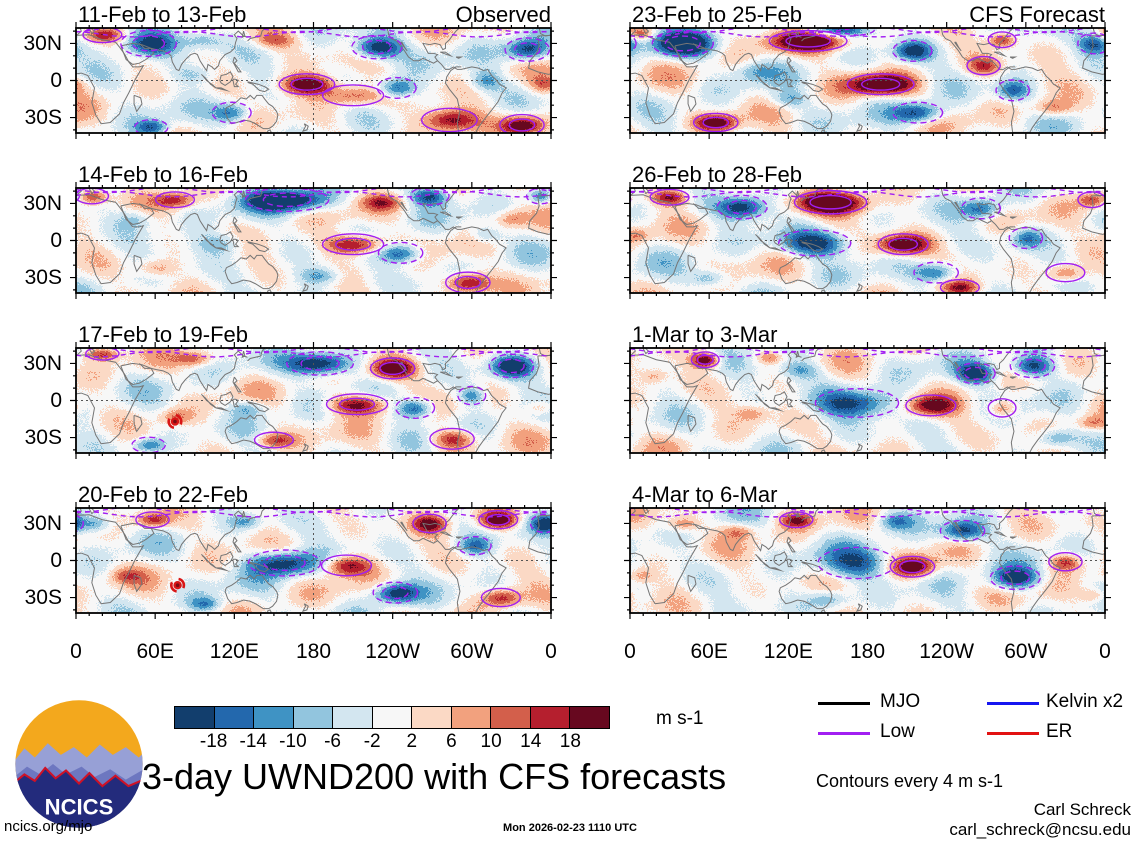  Describe the element at coordinates (79, 807) in the screenshot. I see `logo-text: NCICS` at that location.